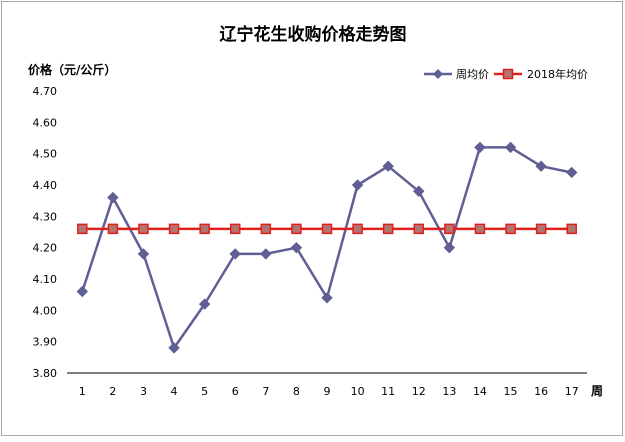  I want to click on y-tick-label: 4.50, so click(45, 154).